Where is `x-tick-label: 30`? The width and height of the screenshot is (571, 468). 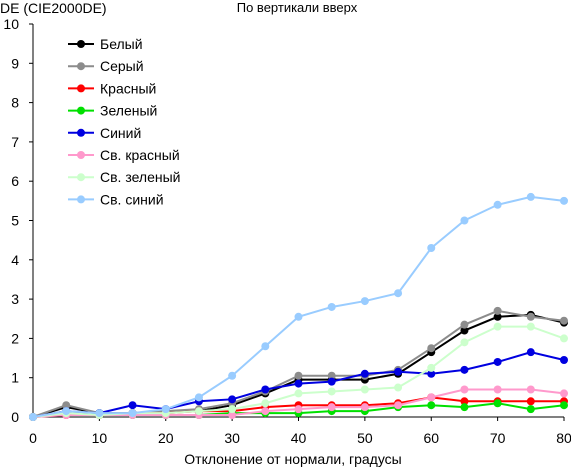 x-tick-label: 30 is located at coordinates (232, 438).